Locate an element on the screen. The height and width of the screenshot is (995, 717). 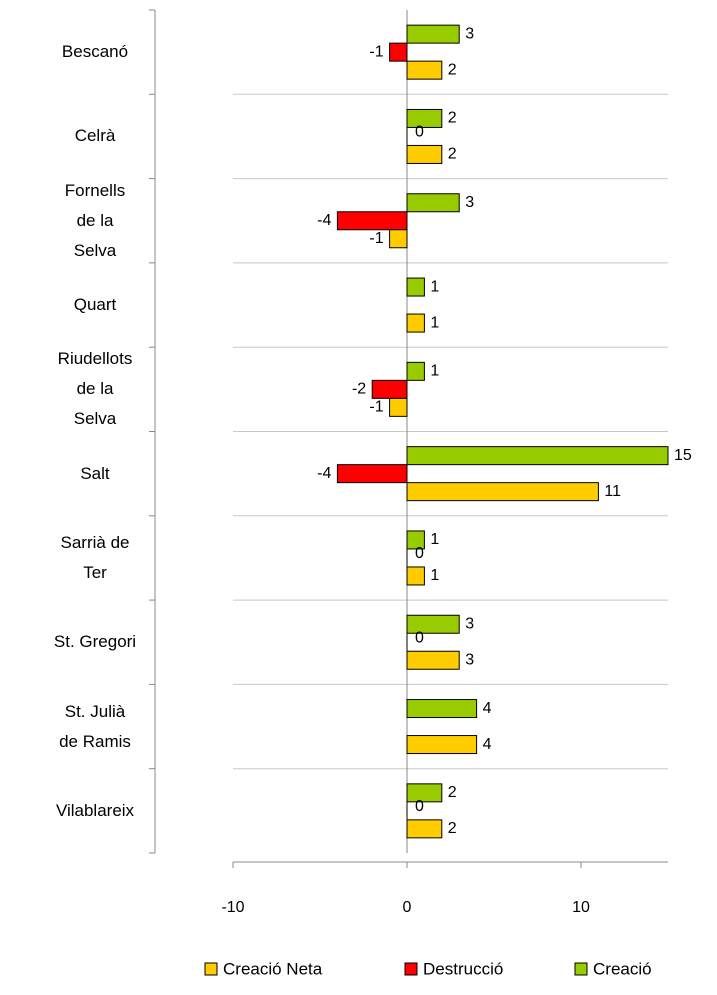
legend-label: Creació is located at coordinates (622, 968).